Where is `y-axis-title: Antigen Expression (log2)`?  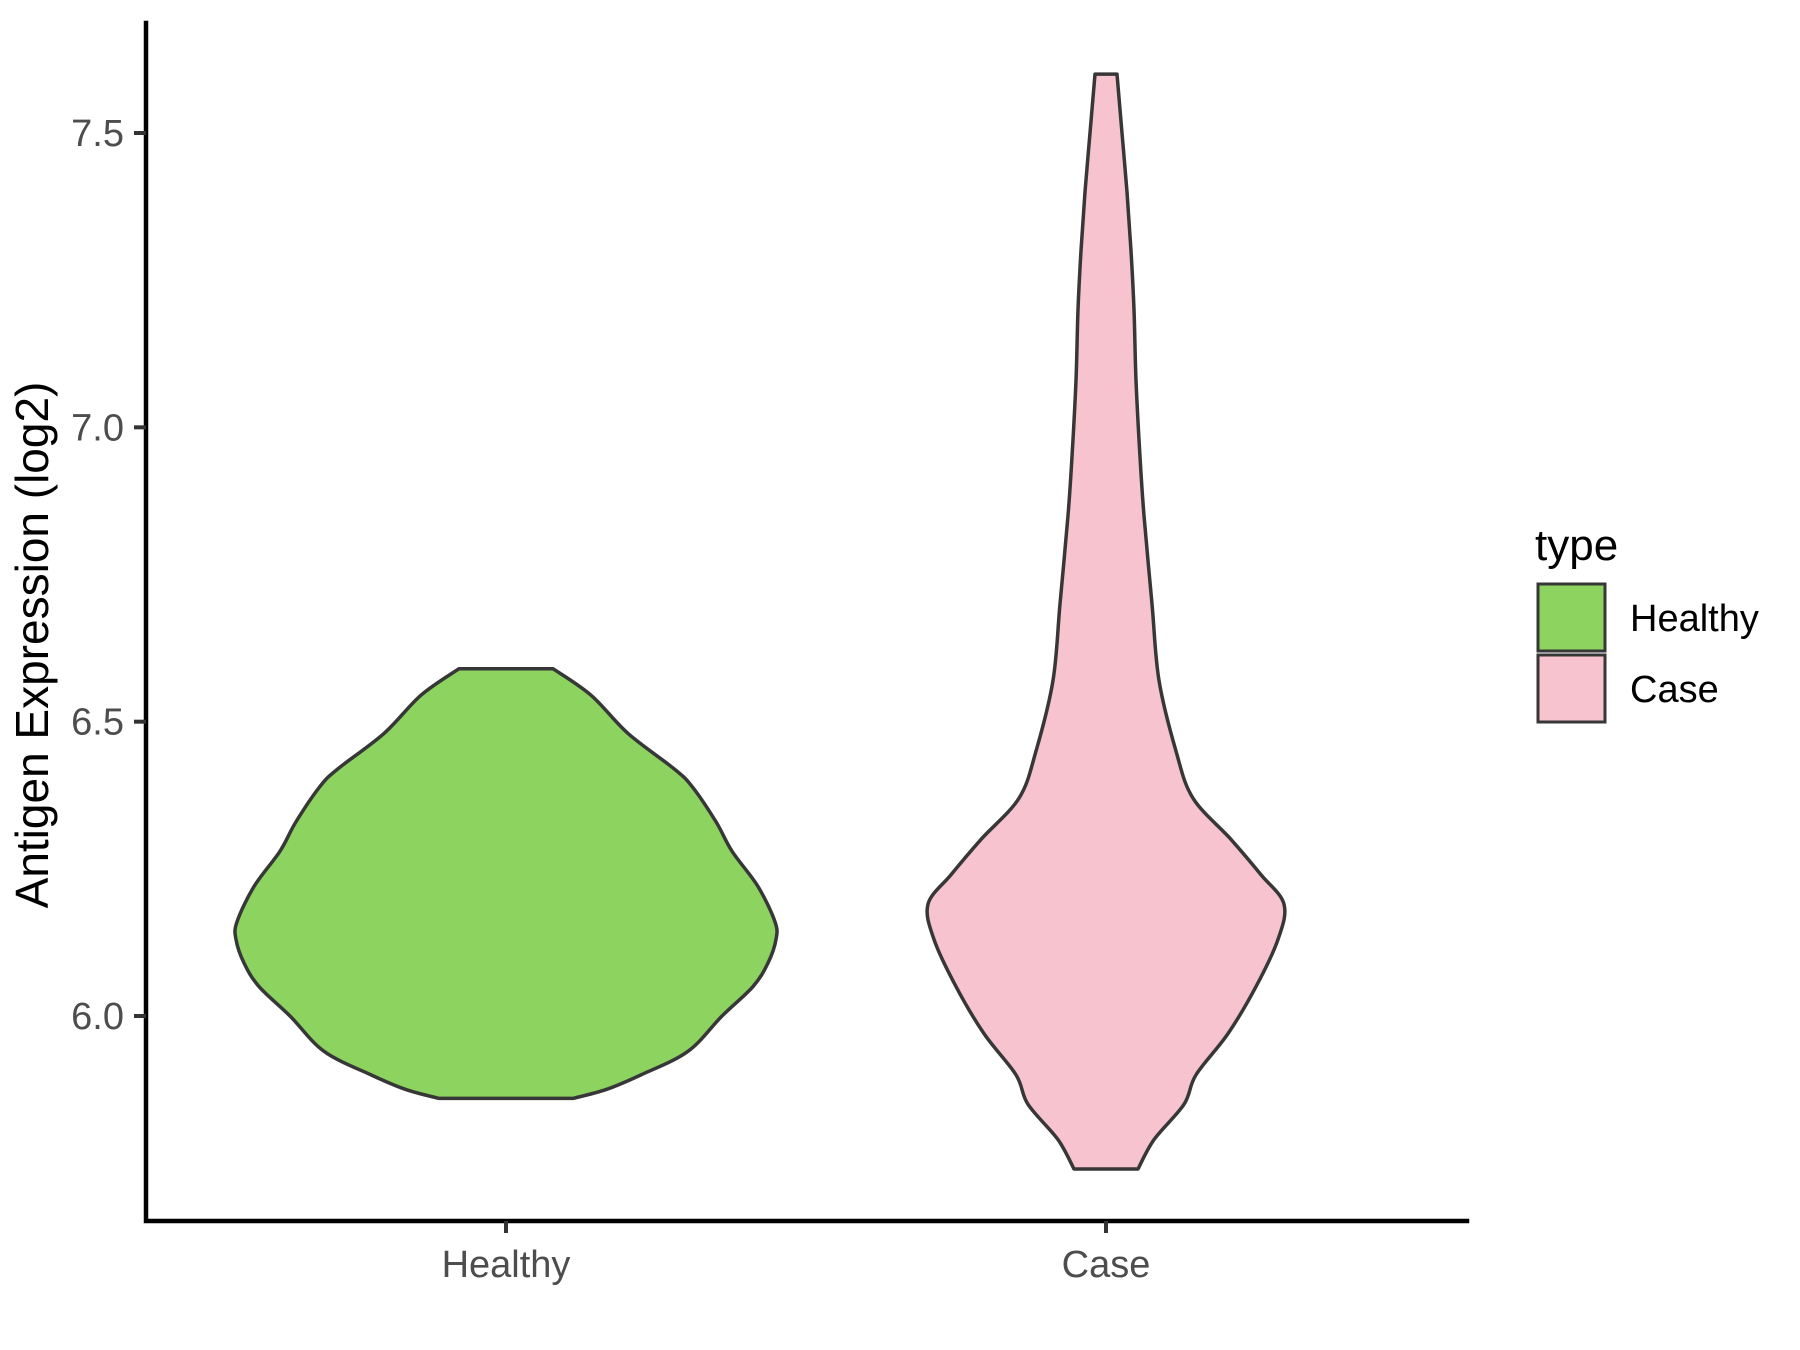 y-axis-title: Antigen Expression (log2) is located at coordinates (32, 645).